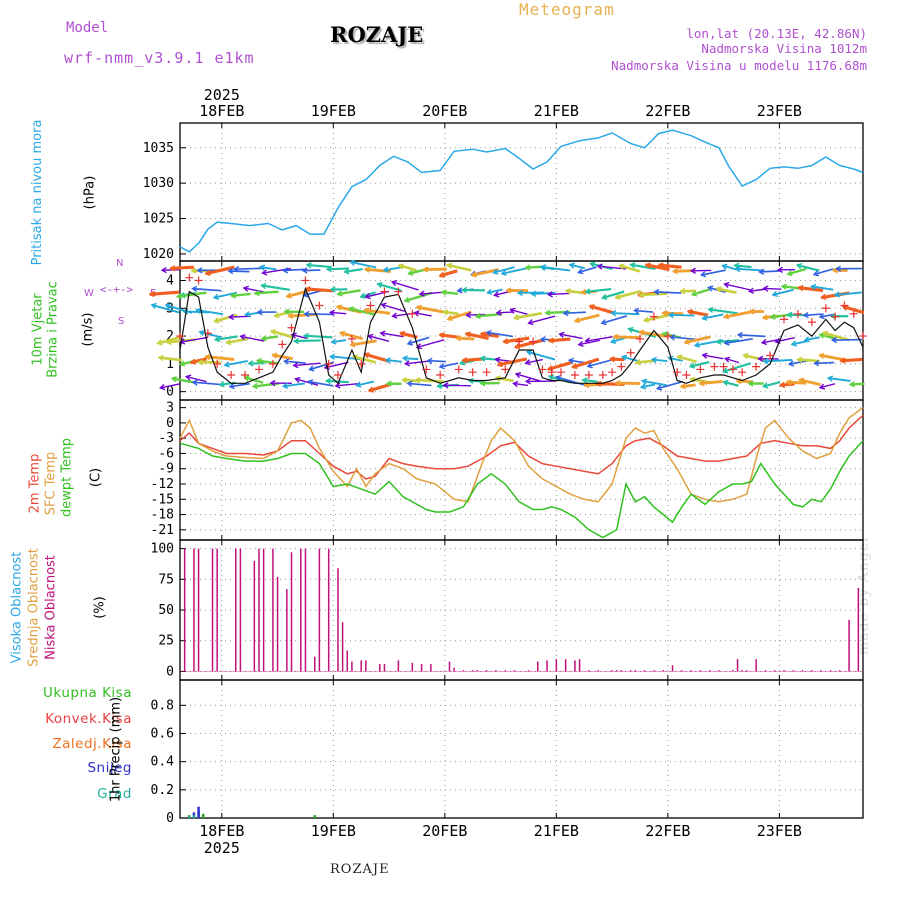  I want to click on compass-west: W, so click(89, 293).